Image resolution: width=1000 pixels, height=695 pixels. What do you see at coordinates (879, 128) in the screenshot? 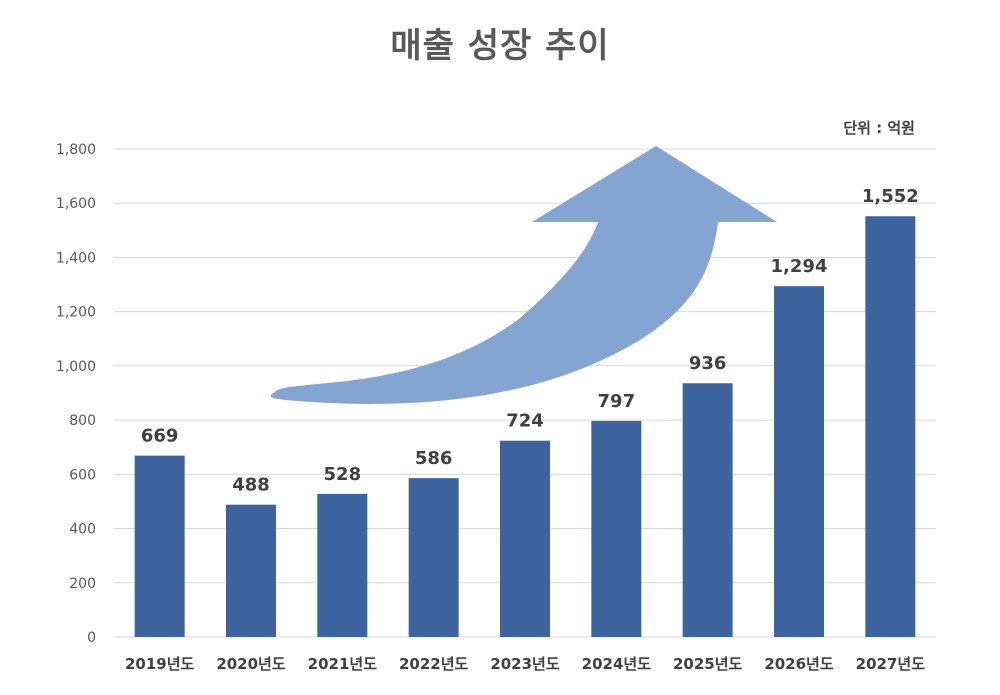
I see `unit-label: 단위 : 억원` at bounding box center [879, 128].